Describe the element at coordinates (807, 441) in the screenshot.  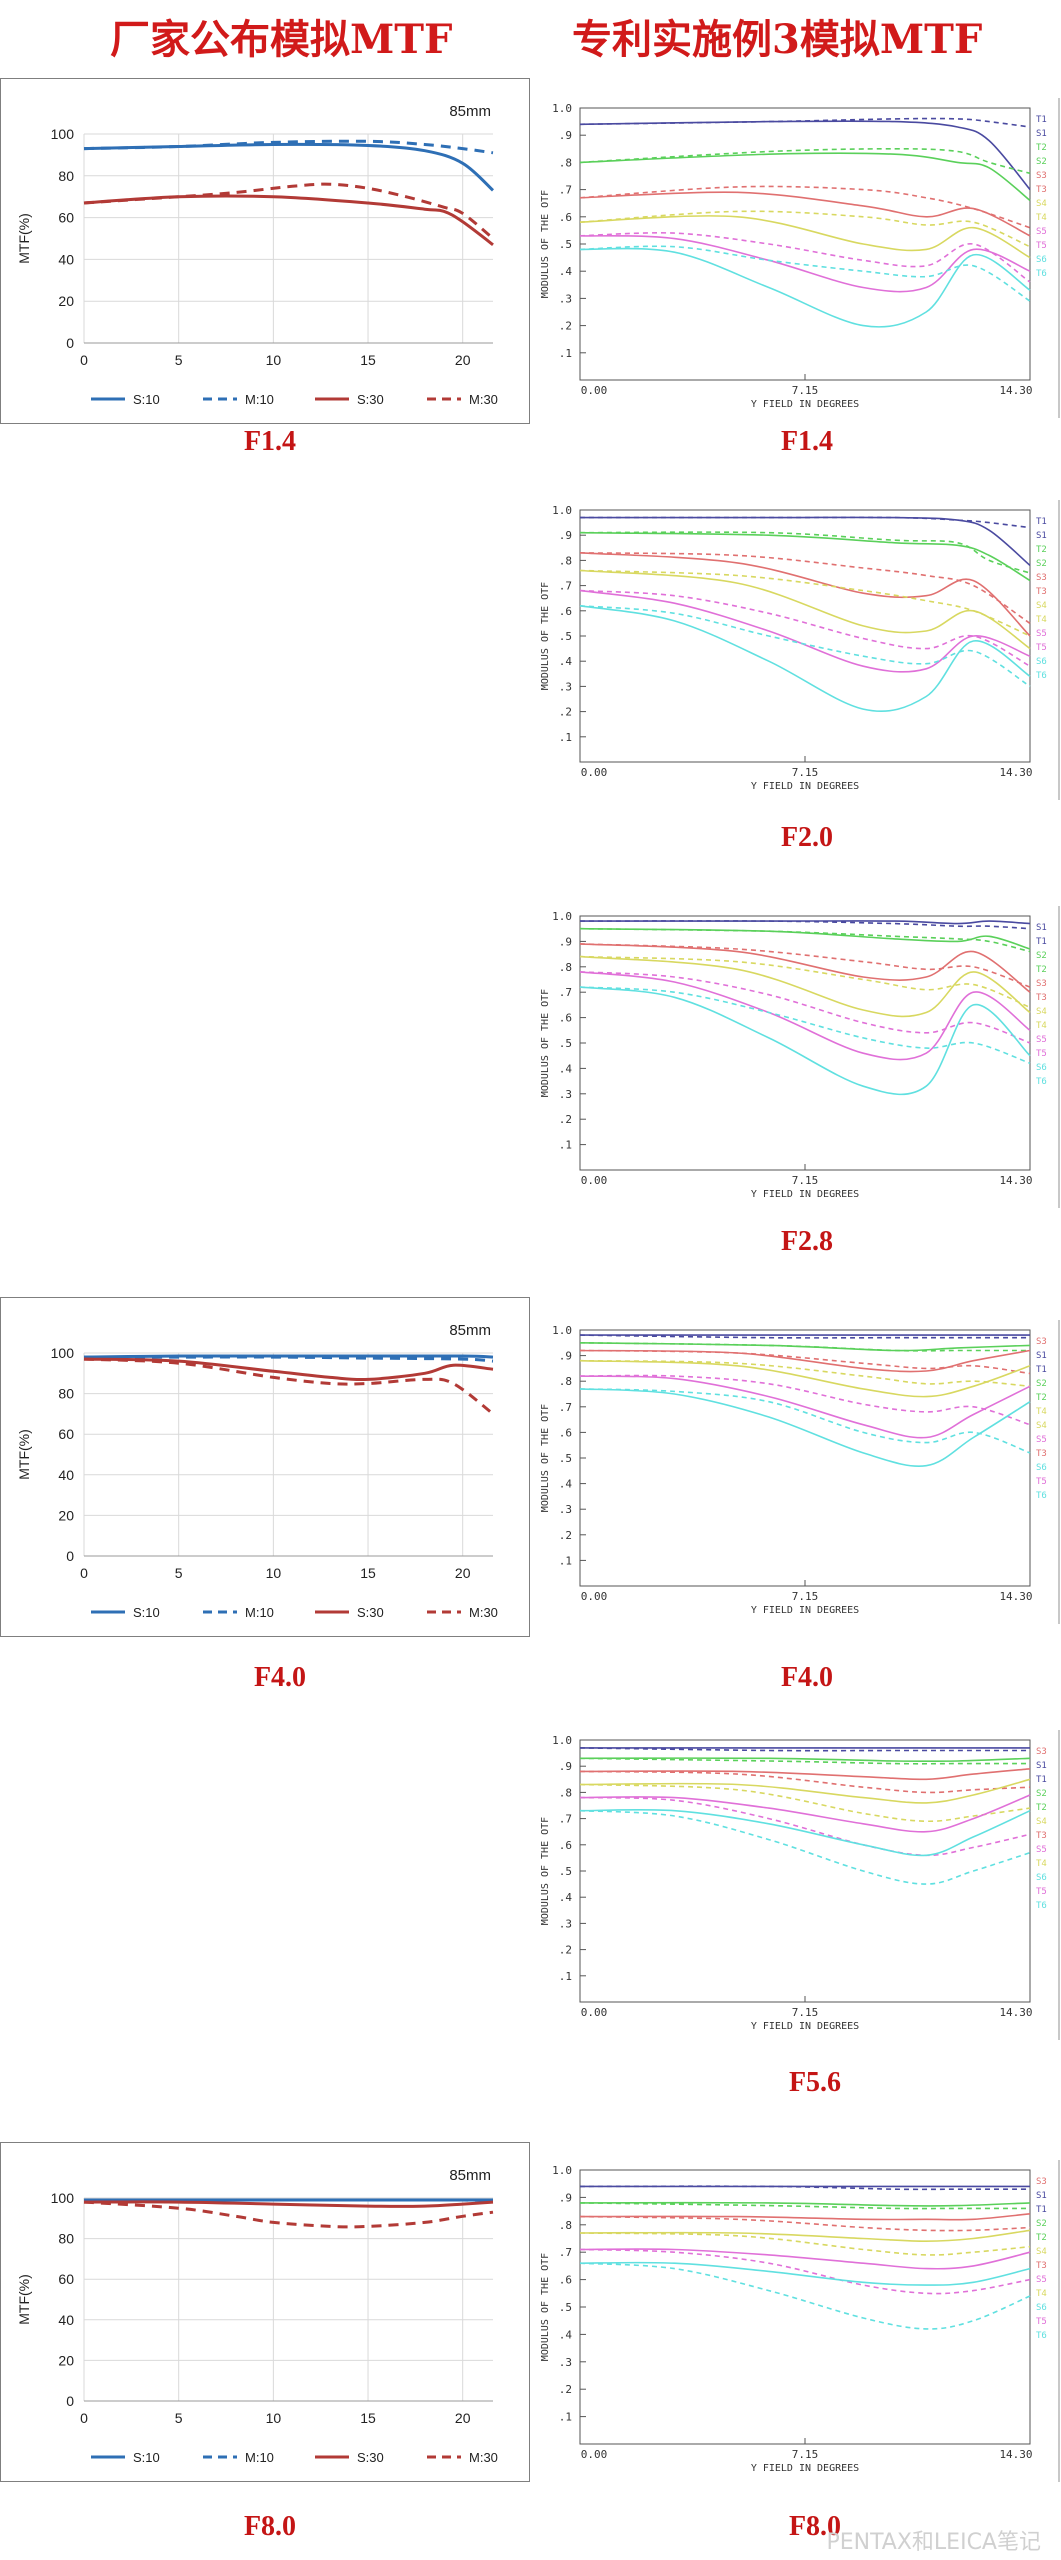
I see `caption-f14-right: F1.4` at that location.